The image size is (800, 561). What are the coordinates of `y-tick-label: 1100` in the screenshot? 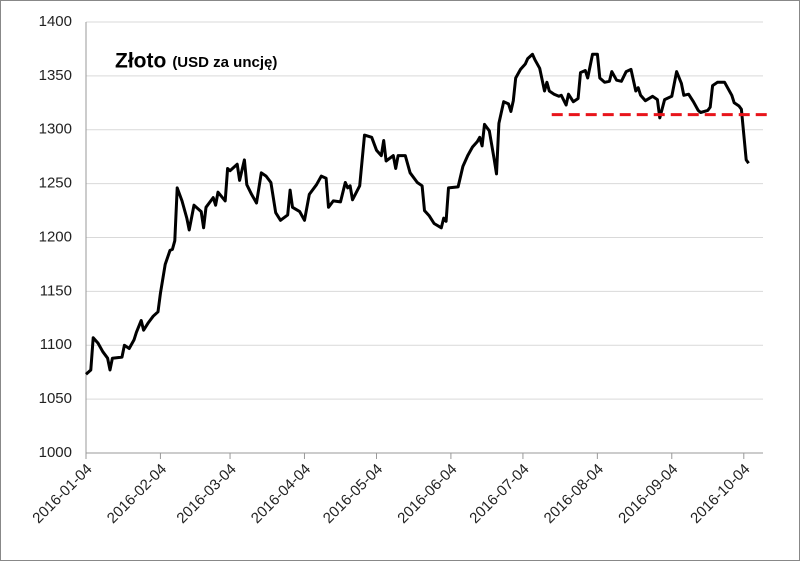 It's located at (56, 344).